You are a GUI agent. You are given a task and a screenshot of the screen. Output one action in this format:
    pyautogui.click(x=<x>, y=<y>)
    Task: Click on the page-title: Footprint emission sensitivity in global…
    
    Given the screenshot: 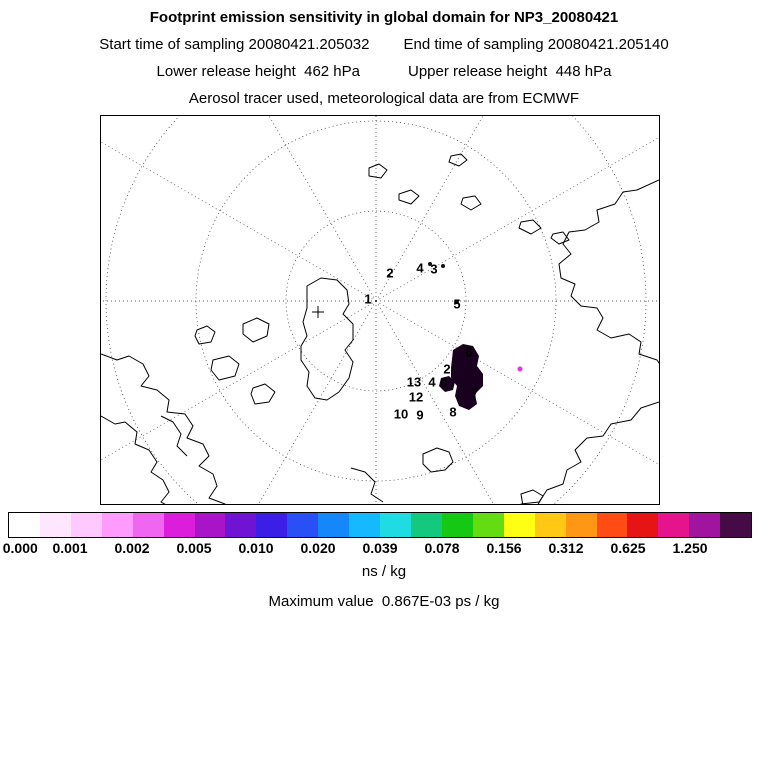 What is the action you would take?
    pyautogui.click(x=384, y=17)
    